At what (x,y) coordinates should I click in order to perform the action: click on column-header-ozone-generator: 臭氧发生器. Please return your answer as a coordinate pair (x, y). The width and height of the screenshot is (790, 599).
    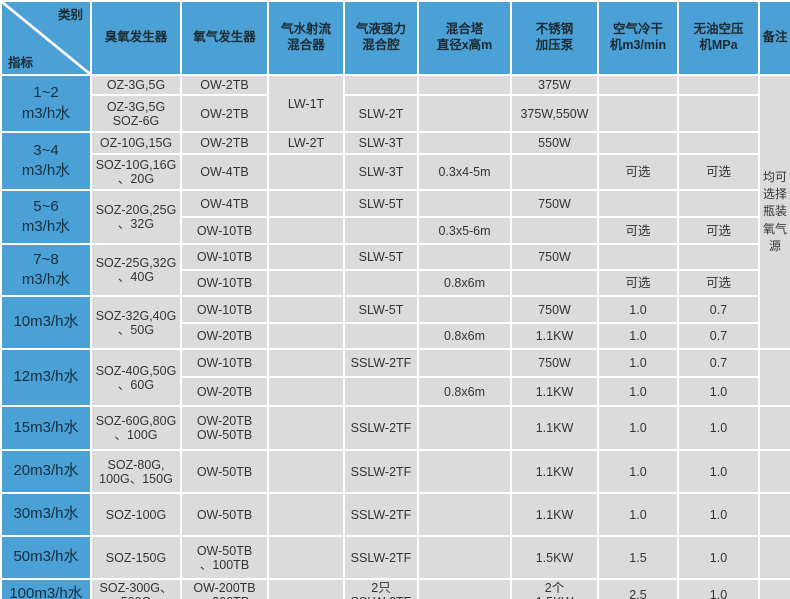
    Looking at the image, I should click on (136, 38).